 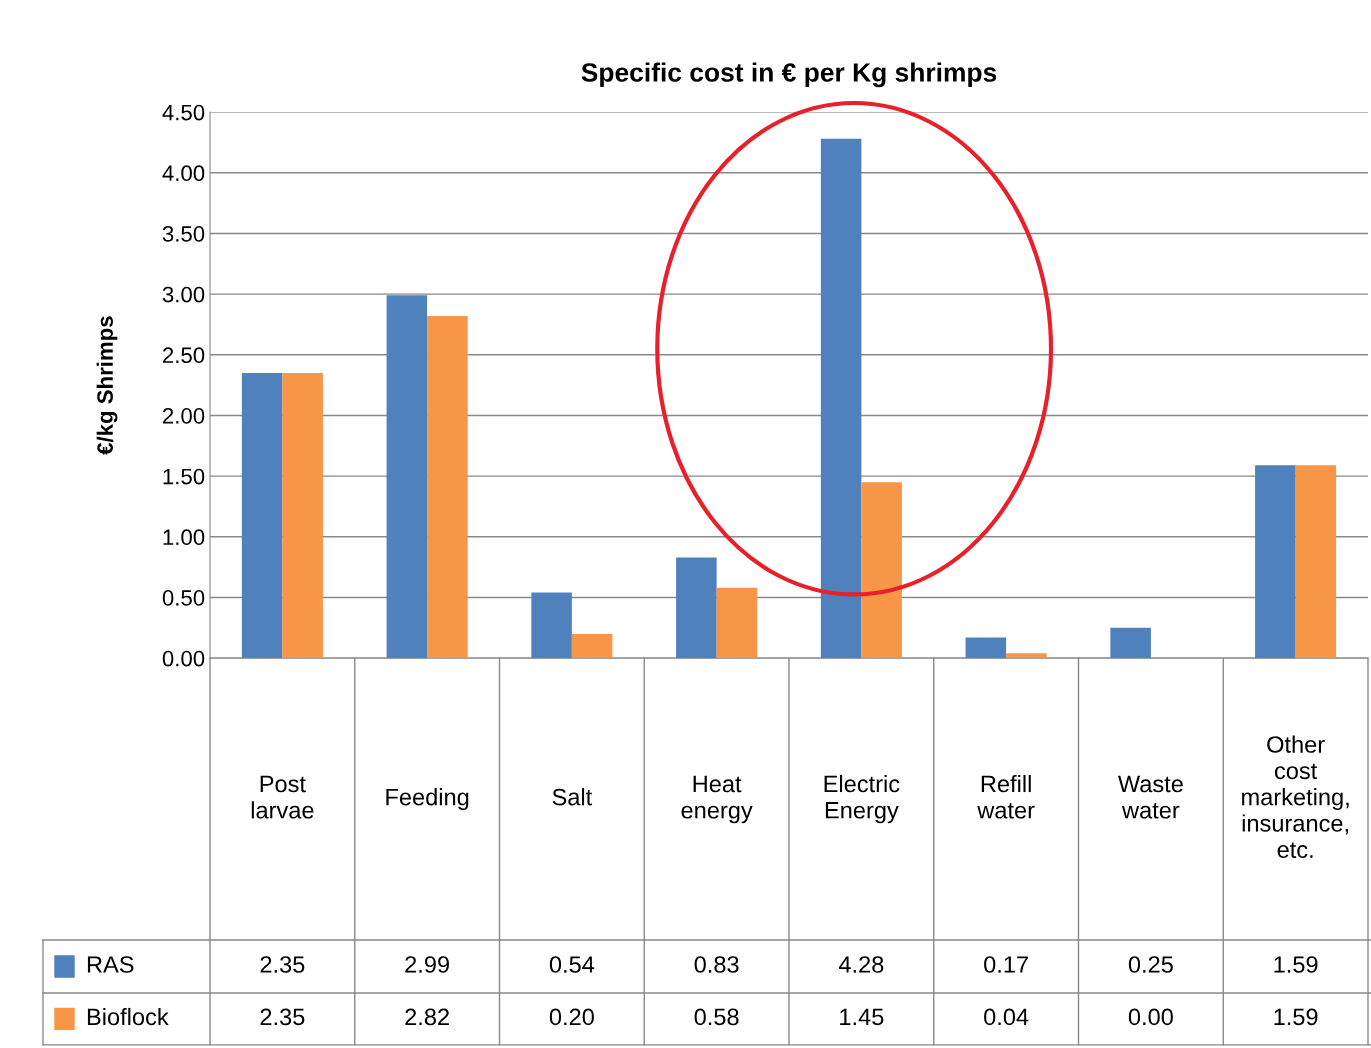 I want to click on x-tick-label: Post larvae, so click(x=282, y=797).